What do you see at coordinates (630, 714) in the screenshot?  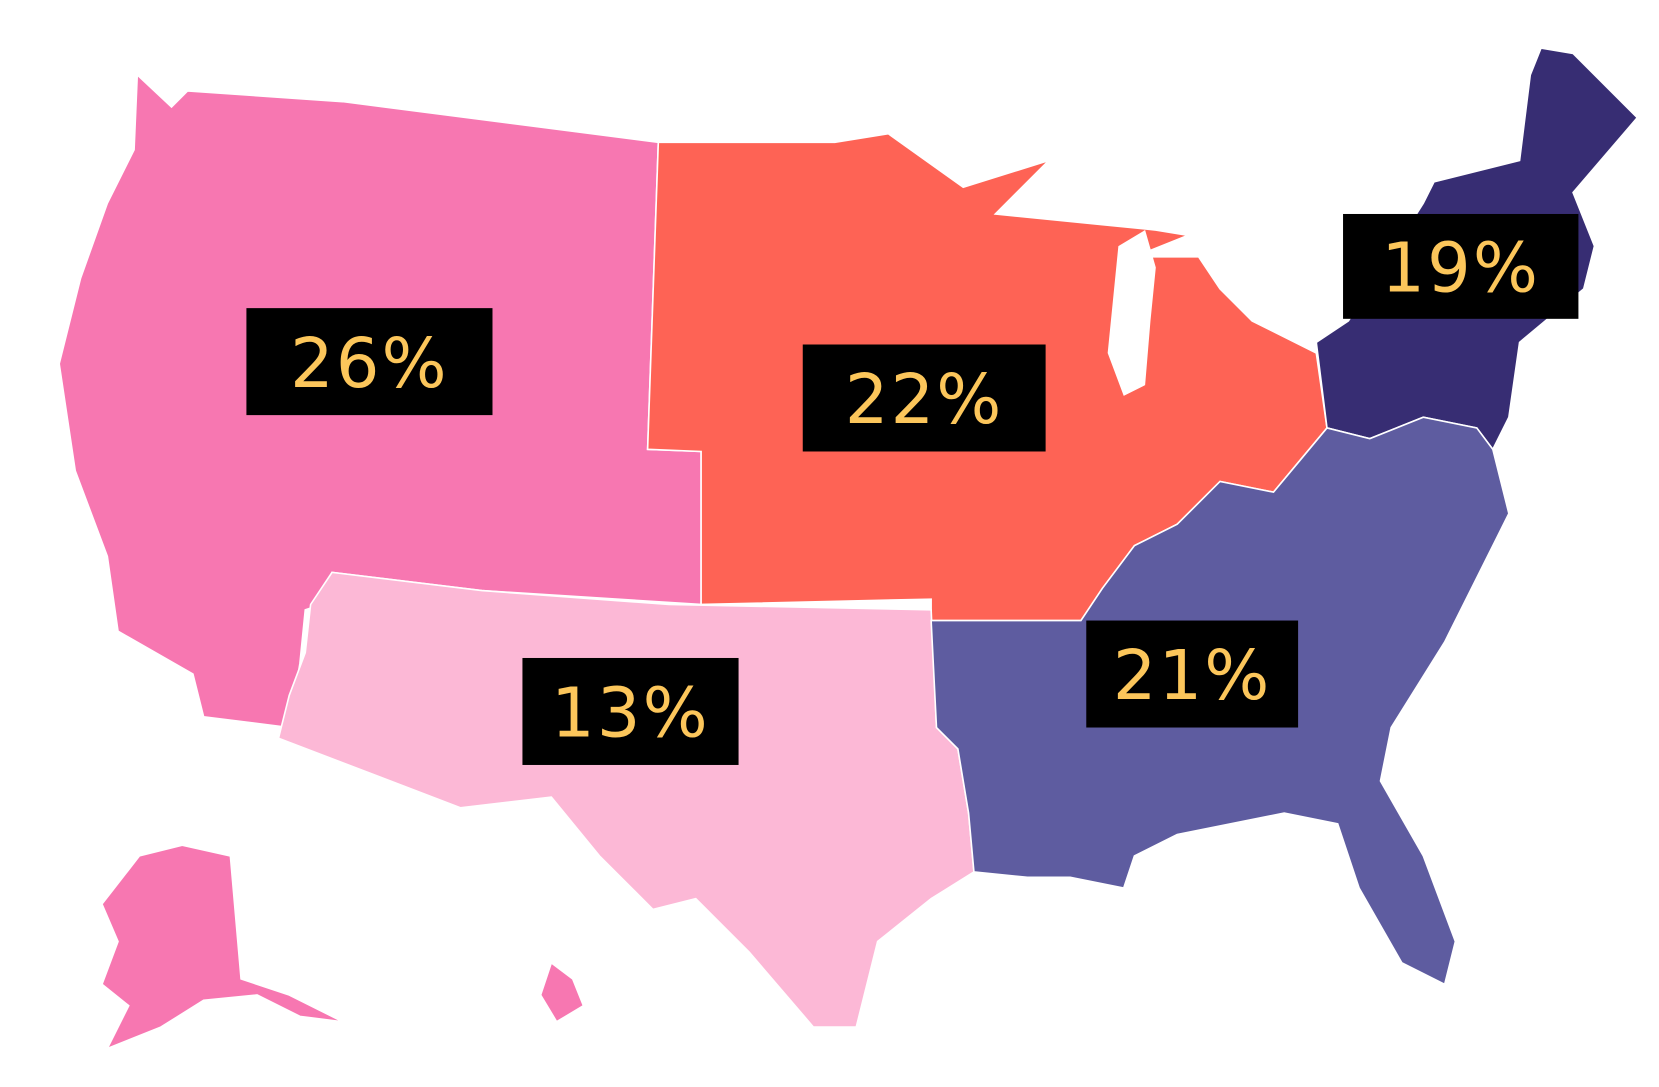 I see `region-label: 13%` at bounding box center [630, 714].